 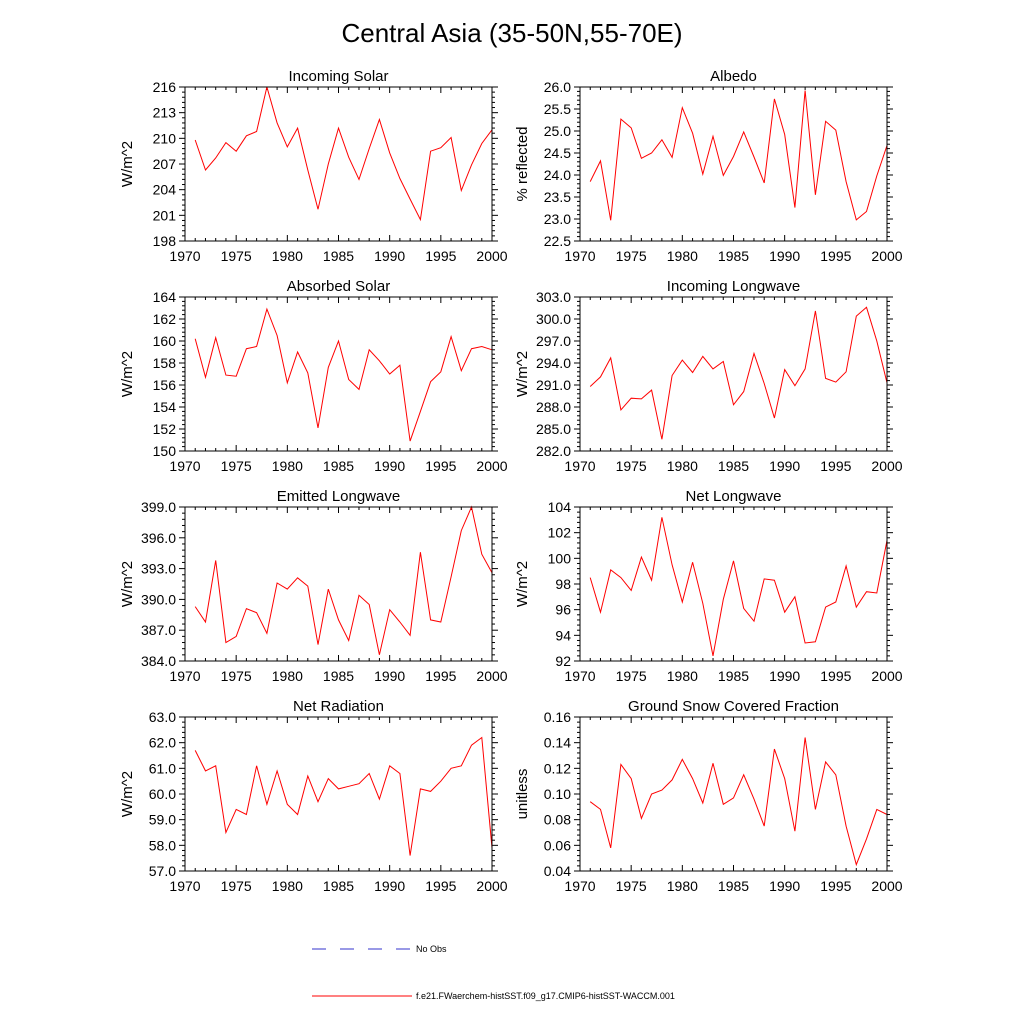 What do you see at coordinates (158, 630) in the screenshot?
I see `y-tick-label: 387.0` at bounding box center [158, 630].